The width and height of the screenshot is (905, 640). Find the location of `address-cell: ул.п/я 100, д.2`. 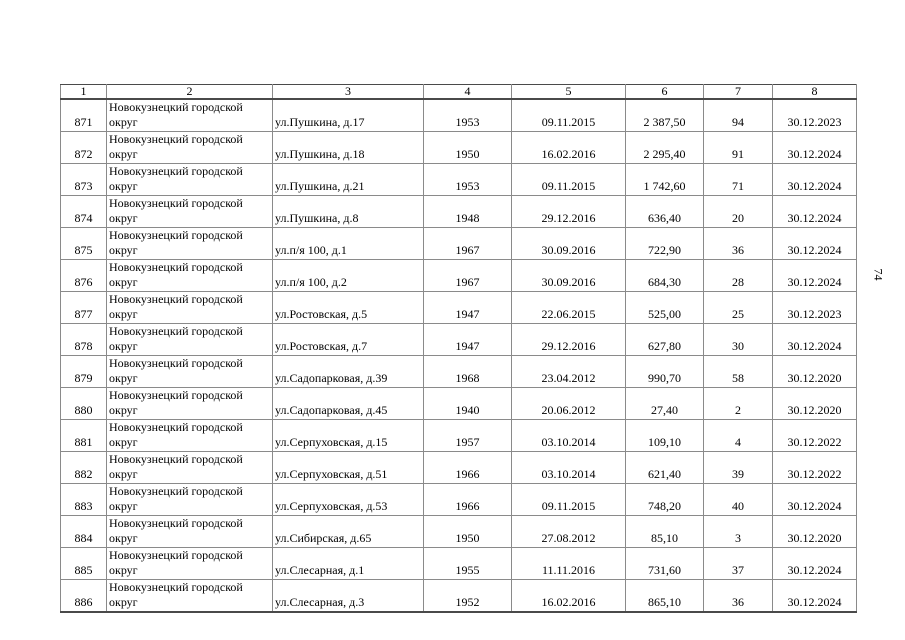

address-cell: ул.п/я 100, д.2 is located at coordinates (348, 275).